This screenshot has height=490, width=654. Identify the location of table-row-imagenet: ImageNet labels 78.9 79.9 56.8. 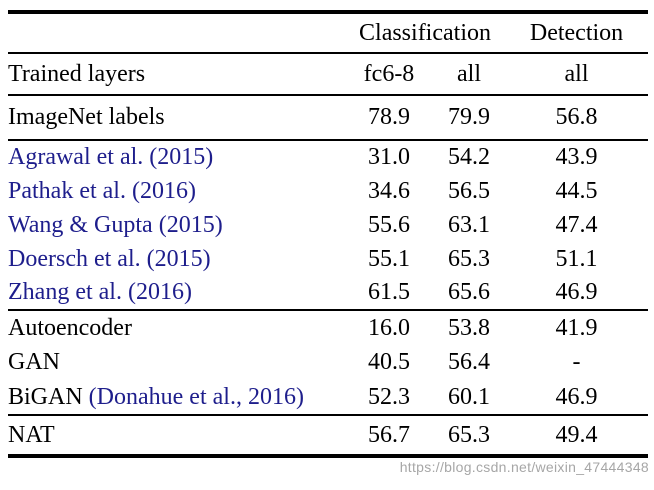
(328, 118).